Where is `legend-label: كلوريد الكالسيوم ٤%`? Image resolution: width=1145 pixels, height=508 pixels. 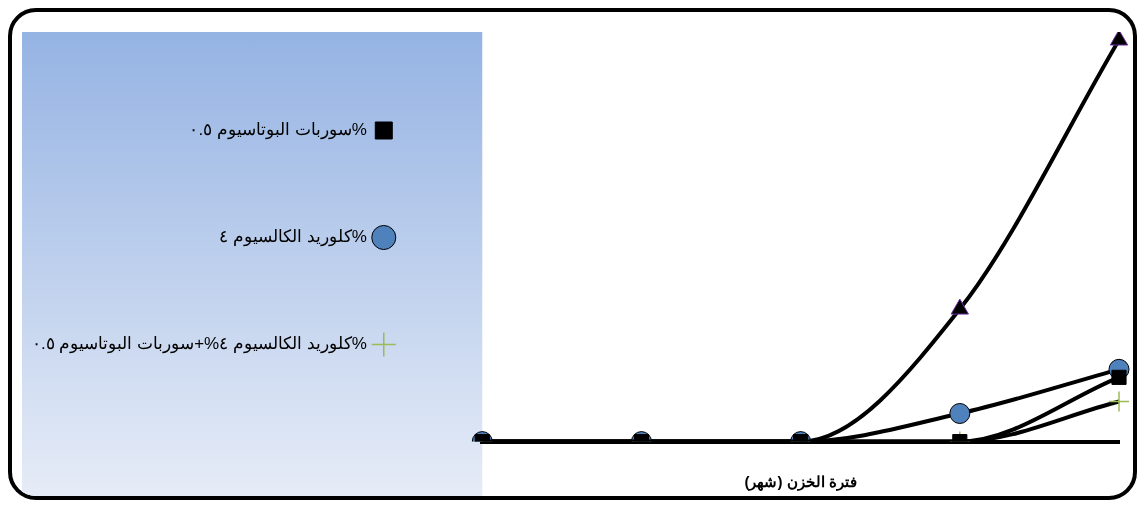 legend-label: كلوريد الكالسيوم ٤% is located at coordinates (293, 237).